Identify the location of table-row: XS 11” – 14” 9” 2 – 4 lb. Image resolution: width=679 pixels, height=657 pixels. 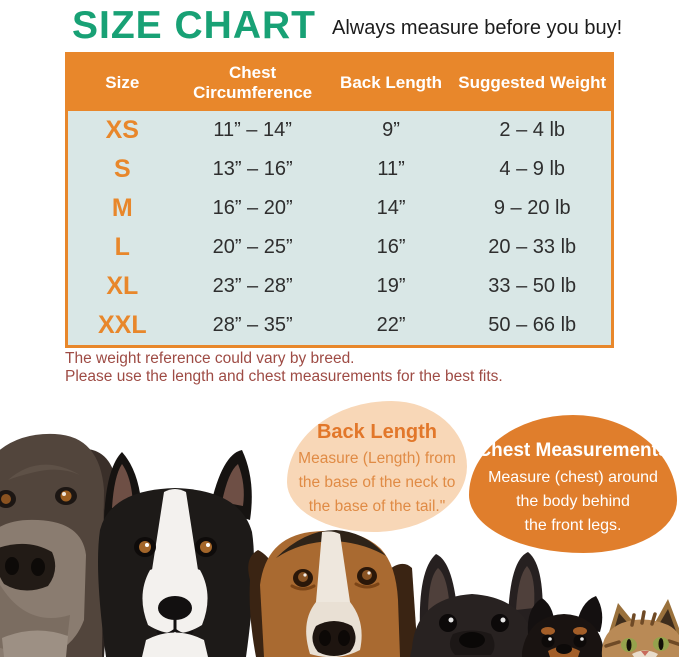
(339, 130).